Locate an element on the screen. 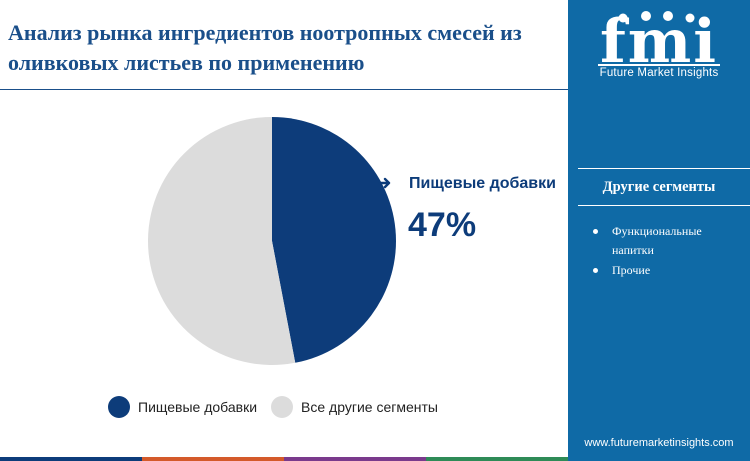 This screenshot has height=461, width=750. legend-label: Все другие сегменты is located at coordinates (369, 407).